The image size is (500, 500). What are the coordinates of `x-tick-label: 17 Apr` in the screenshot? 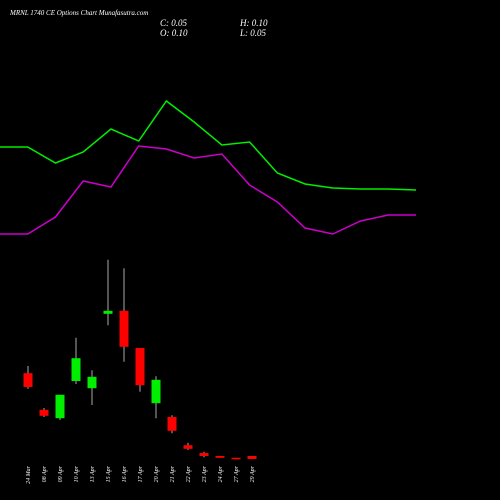 It's located at (141, 473).